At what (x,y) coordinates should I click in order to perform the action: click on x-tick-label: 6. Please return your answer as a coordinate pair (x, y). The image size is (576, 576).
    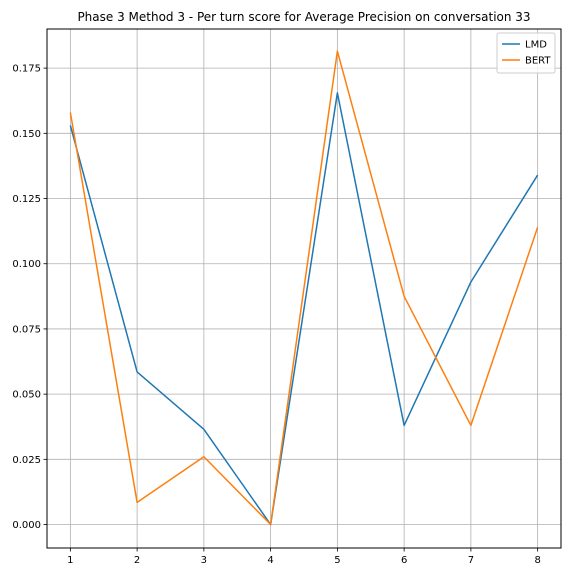
    Looking at the image, I should click on (404, 560).